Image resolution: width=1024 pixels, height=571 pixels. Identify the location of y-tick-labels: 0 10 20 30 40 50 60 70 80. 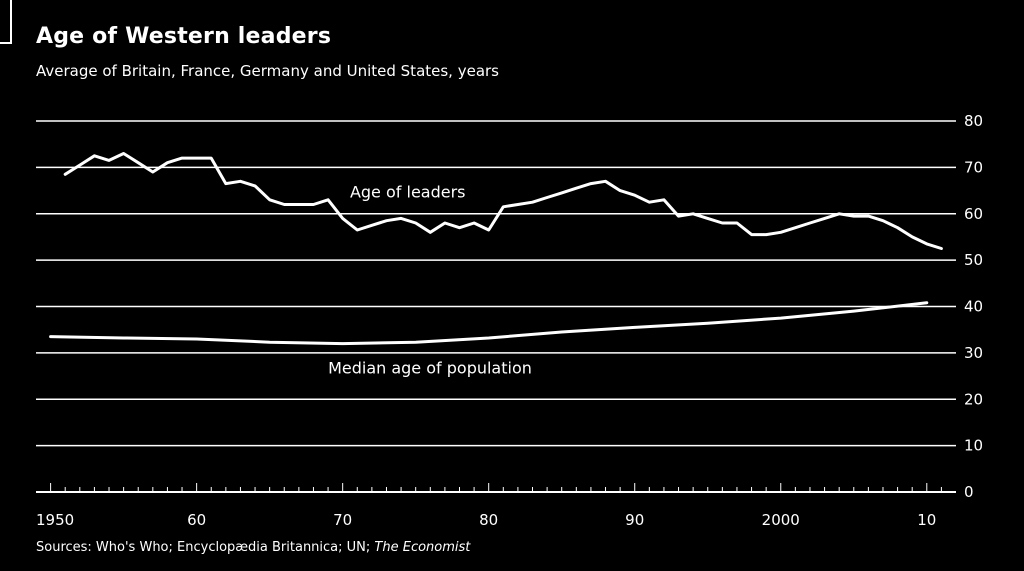
(973, 306).